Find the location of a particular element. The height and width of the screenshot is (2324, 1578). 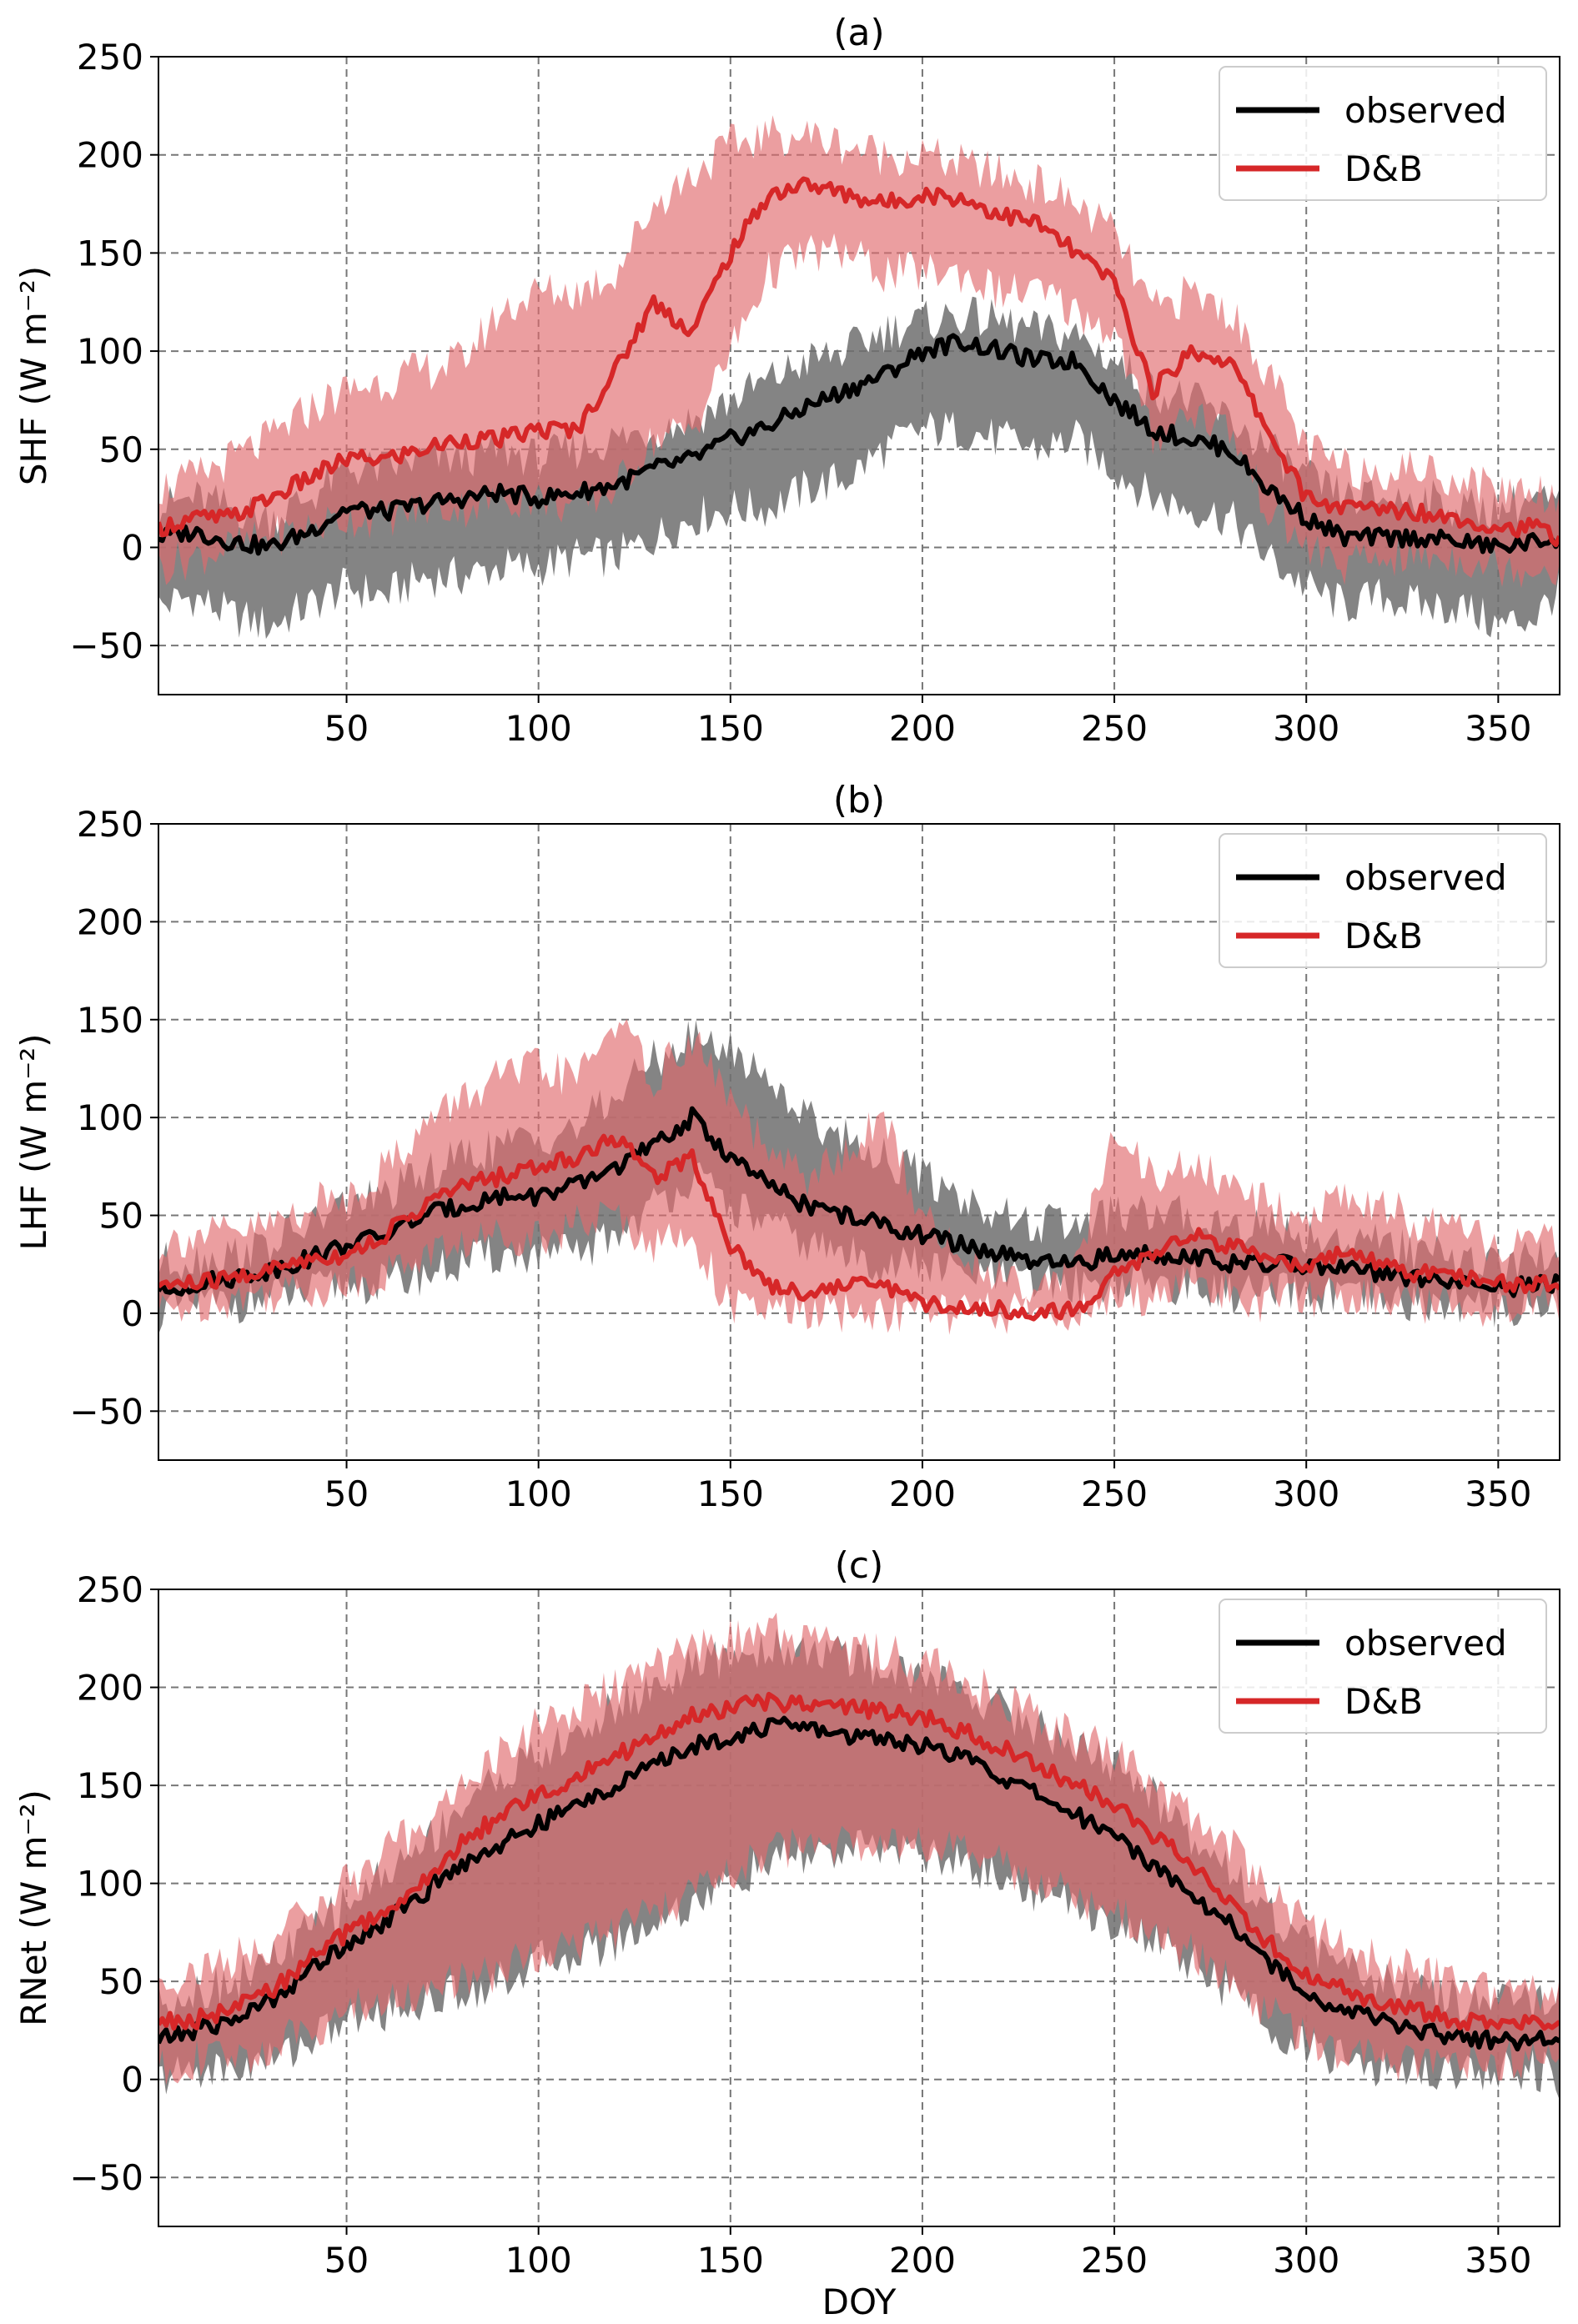

band-db is located at coordinates (859, 1176).